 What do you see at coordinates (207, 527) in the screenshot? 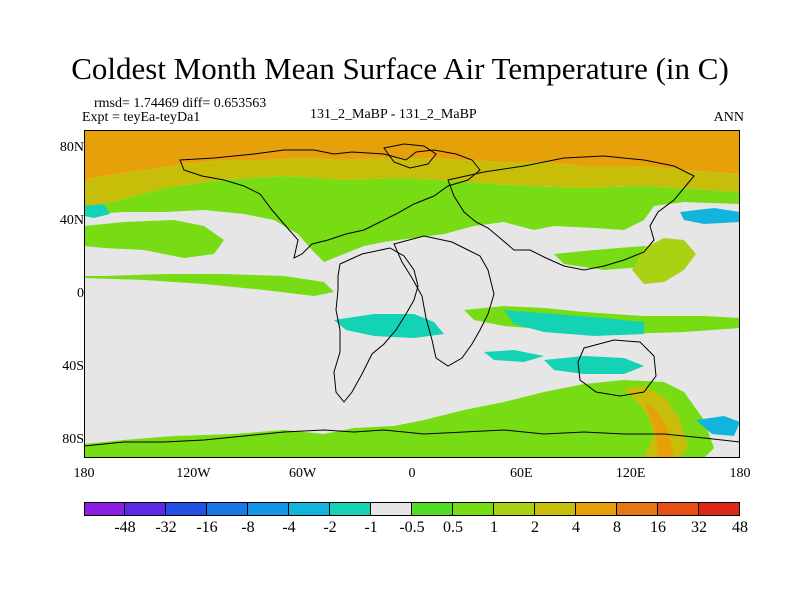
I see `colorbar-label: -16` at bounding box center [207, 527].